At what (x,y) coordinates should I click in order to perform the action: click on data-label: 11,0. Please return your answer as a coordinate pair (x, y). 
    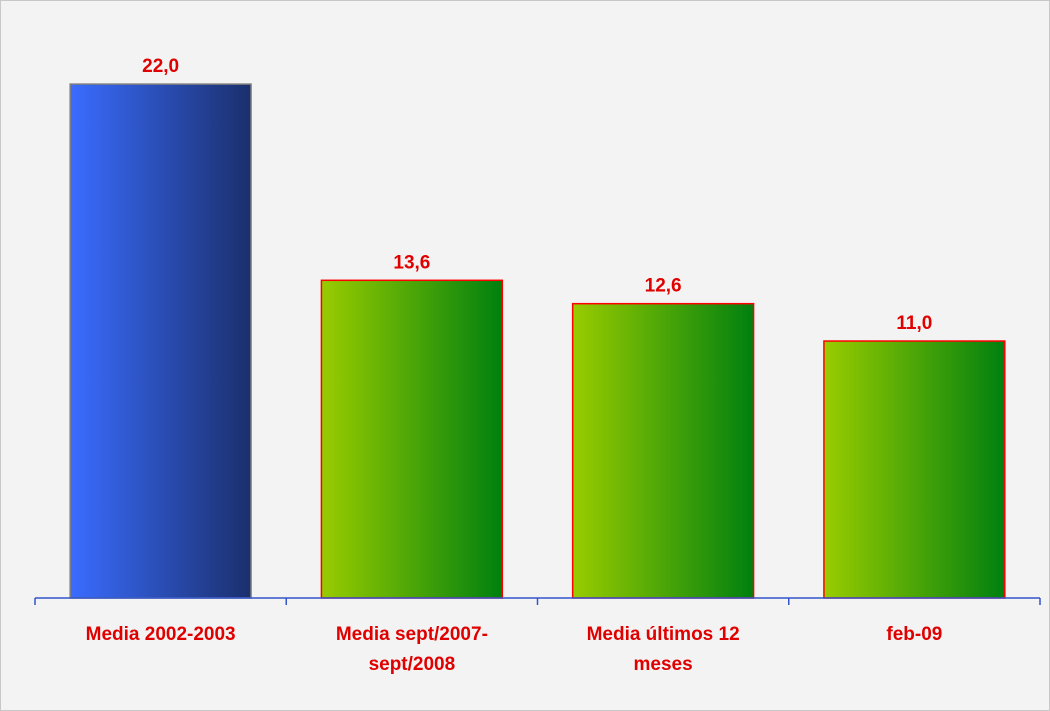
    Looking at the image, I should click on (914, 323).